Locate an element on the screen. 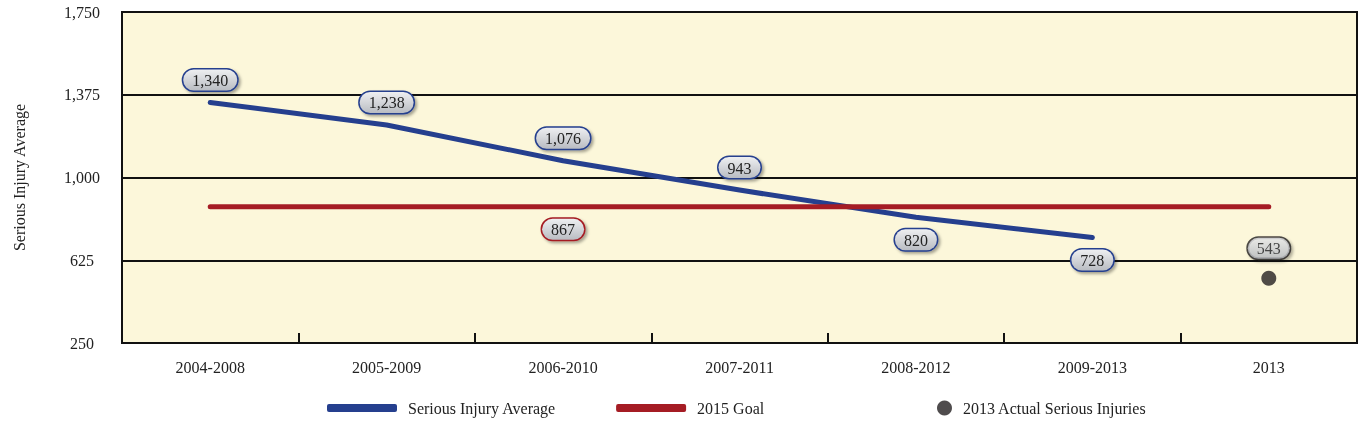 The width and height of the screenshot is (1362, 423). x-tick-label: 2004-2008 is located at coordinates (210, 367).